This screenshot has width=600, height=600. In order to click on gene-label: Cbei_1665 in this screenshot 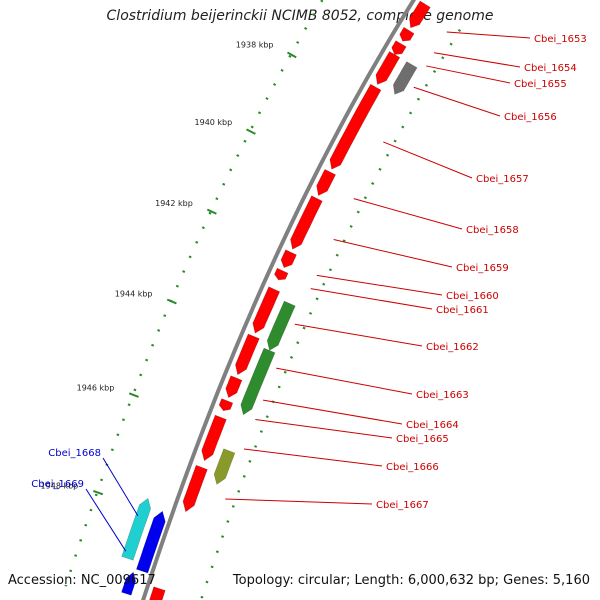, I will do `click(422, 439)`.